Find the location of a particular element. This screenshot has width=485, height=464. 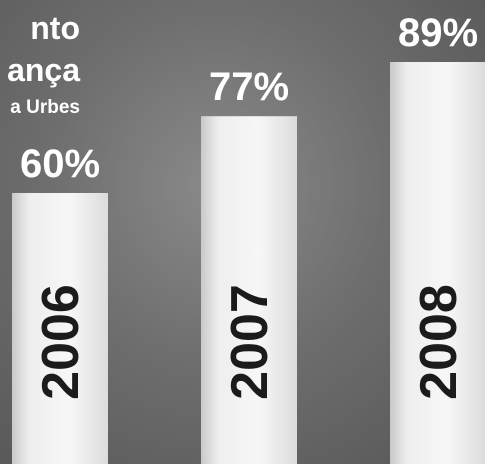

value-label-2008: 89% is located at coordinates (438, 33).